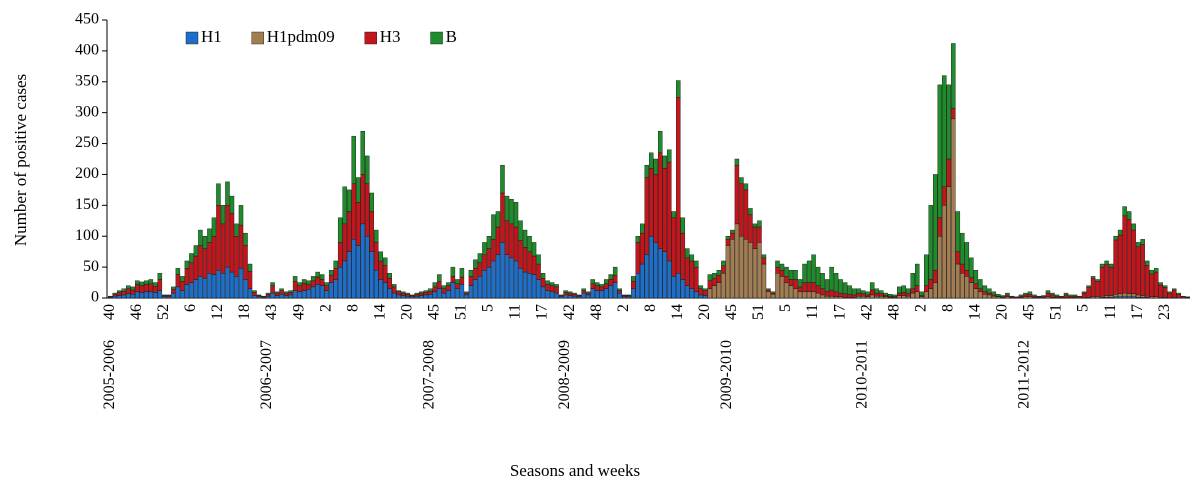 Image resolution: width=1197 pixels, height=490 pixels. I want to click on x-axis-label: Seasons and weeks, so click(575, 470).